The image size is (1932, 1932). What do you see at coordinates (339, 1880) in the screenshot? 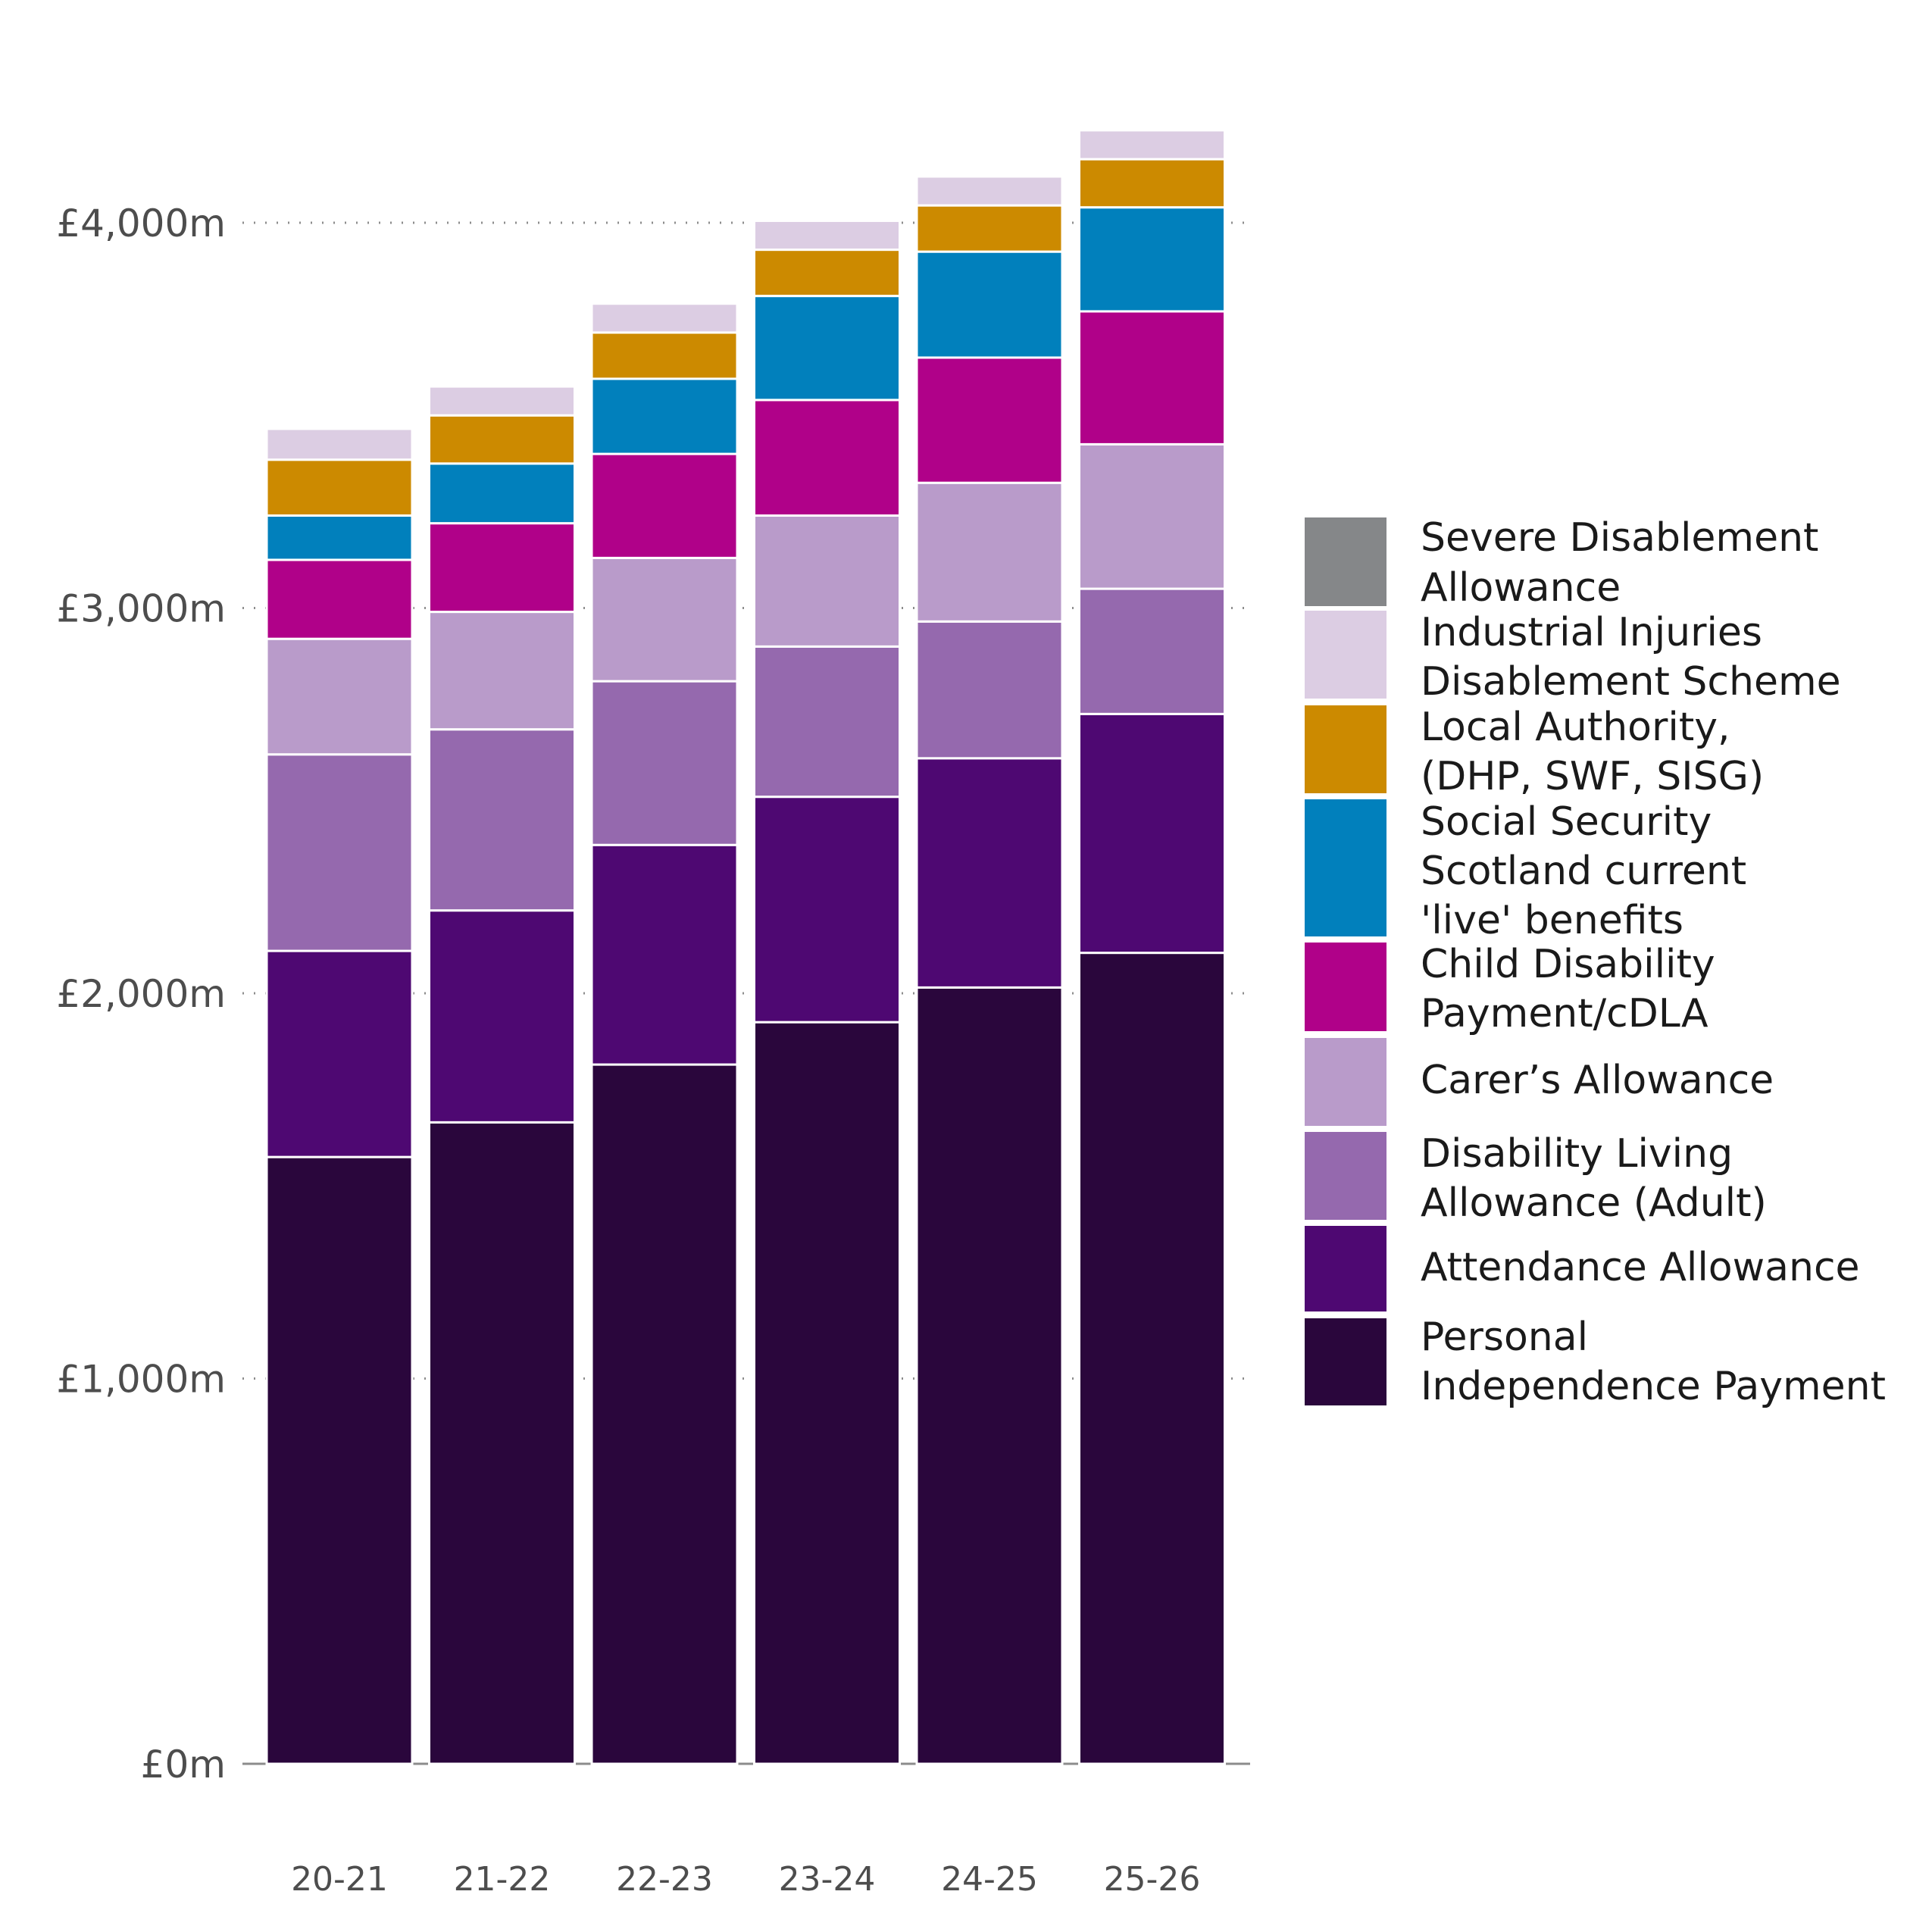
I see `x-tick-label: 20-21` at bounding box center [339, 1880].